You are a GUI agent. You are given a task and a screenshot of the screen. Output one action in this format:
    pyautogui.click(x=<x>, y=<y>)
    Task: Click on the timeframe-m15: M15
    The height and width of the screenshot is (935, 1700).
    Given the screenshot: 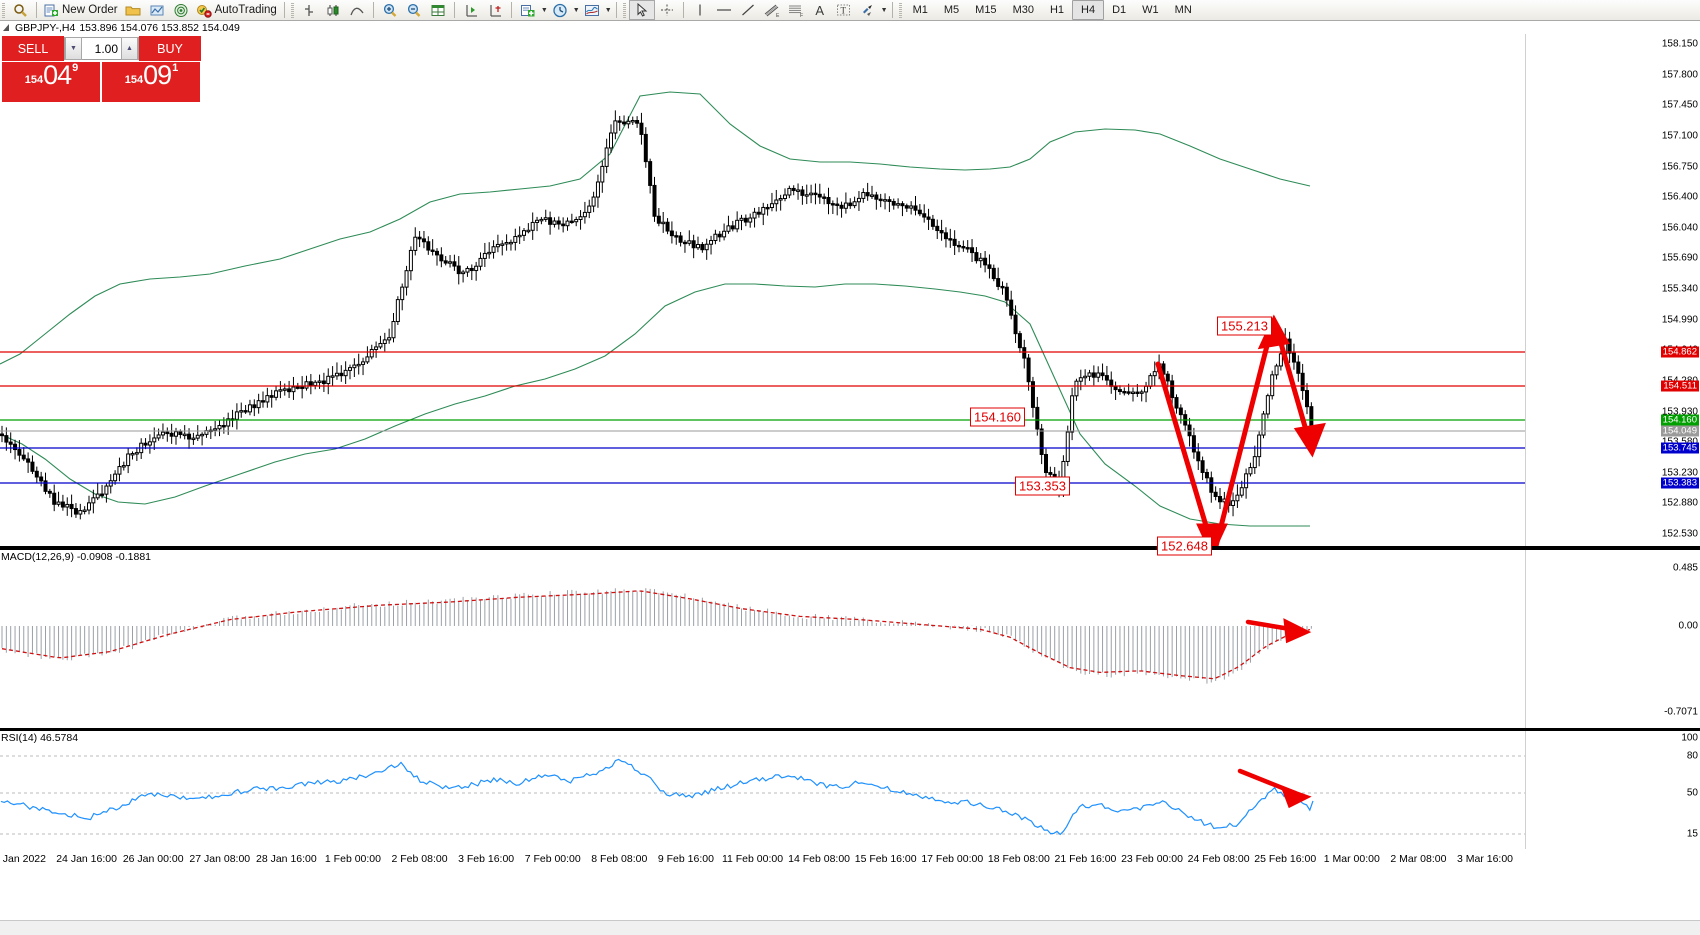 What is the action you would take?
    pyautogui.click(x=986, y=10)
    